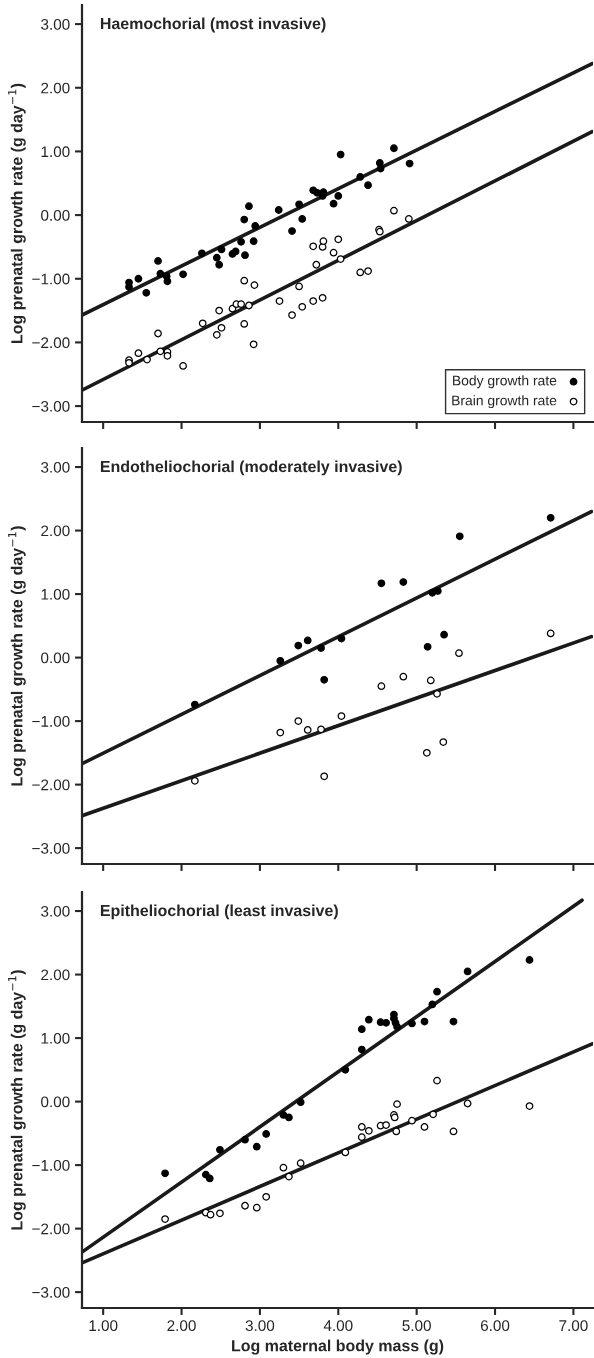 This screenshot has width=594, height=1358. What do you see at coordinates (181, 1326) in the screenshot?
I see `x-tick-label: 2.00` at bounding box center [181, 1326].